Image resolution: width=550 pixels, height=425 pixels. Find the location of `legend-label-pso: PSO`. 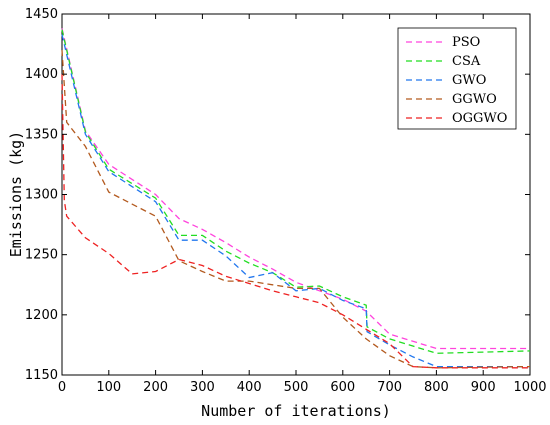

legend-label-pso: PSO is located at coordinates (466, 42).